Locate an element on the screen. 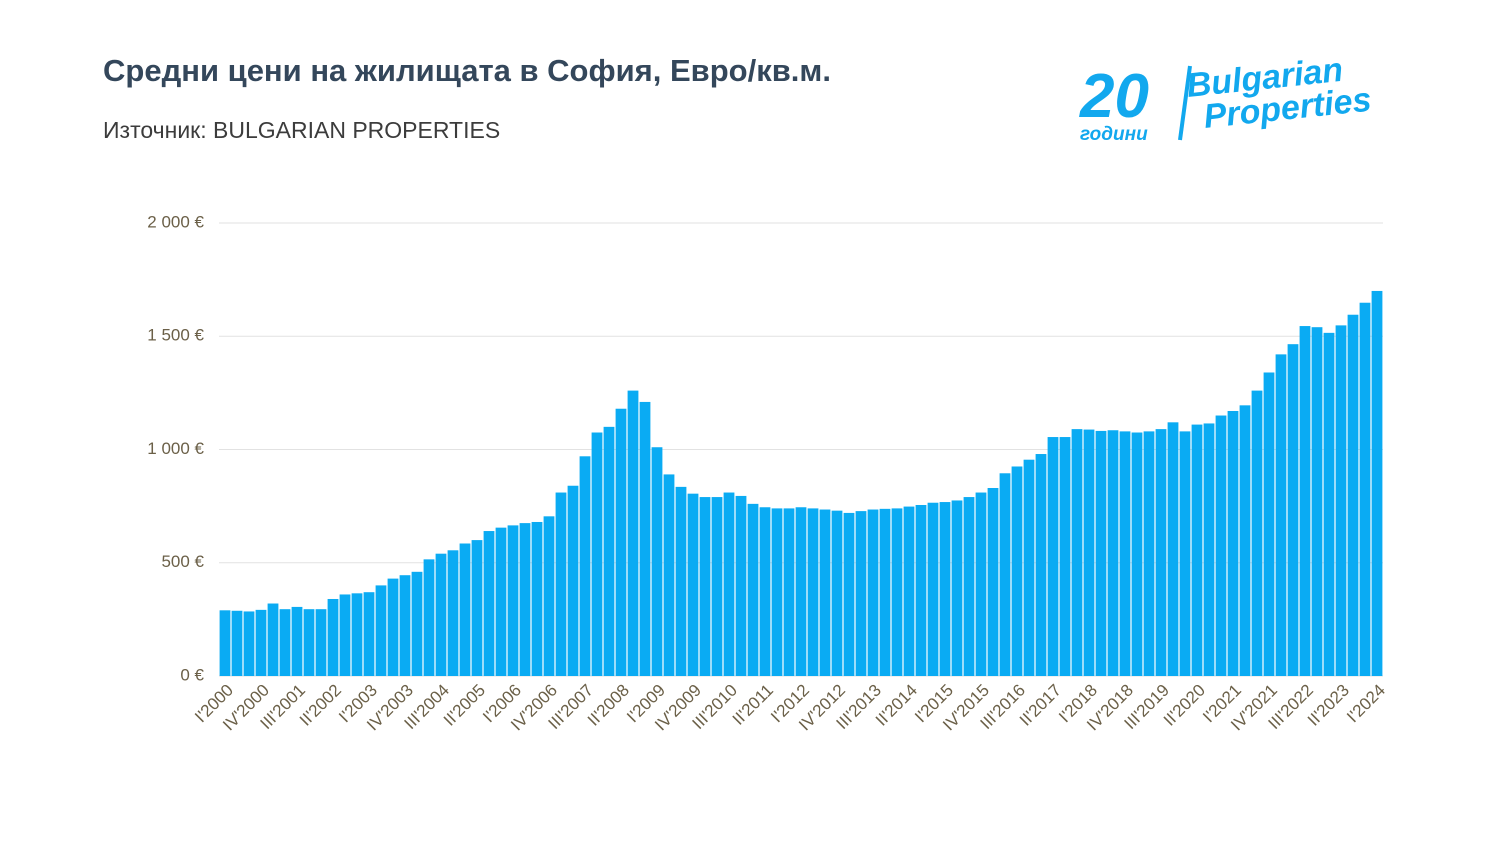  x-tick-label: II'2023 is located at coordinates (1328, 705).